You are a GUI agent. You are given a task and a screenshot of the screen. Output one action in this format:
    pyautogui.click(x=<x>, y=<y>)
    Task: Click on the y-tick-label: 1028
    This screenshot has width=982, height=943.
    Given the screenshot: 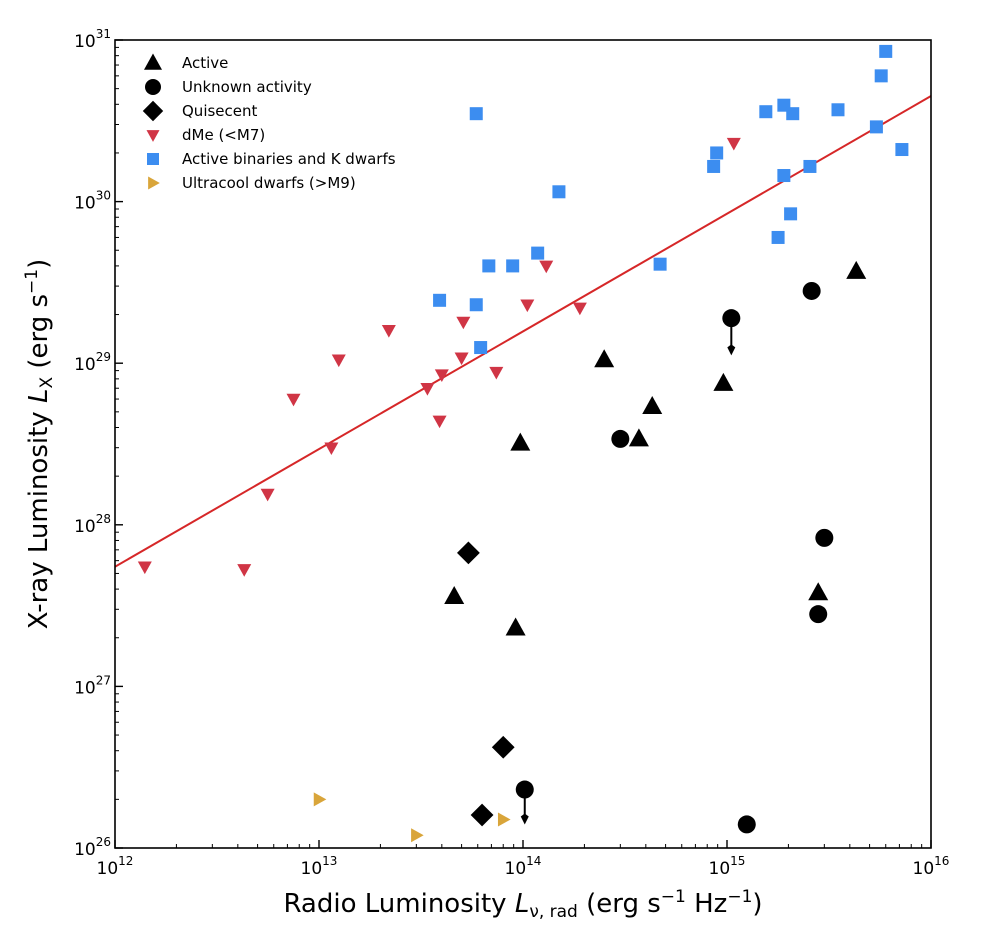 What is the action you would take?
    pyautogui.click(x=92, y=524)
    